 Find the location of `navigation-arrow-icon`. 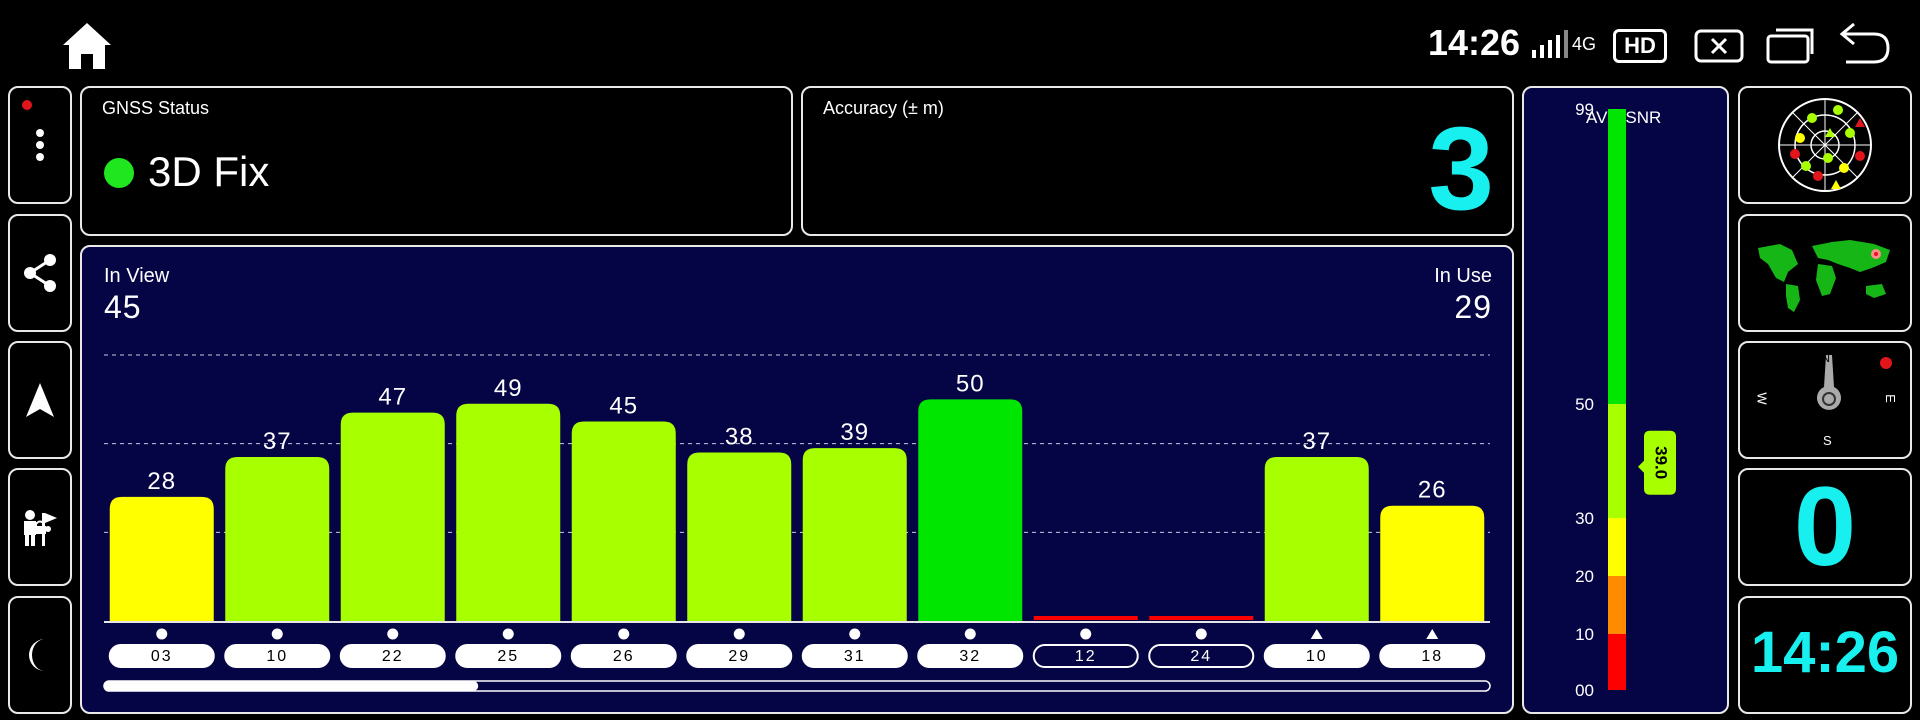

navigation-arrow-icon is located at coordinates (40, 400).